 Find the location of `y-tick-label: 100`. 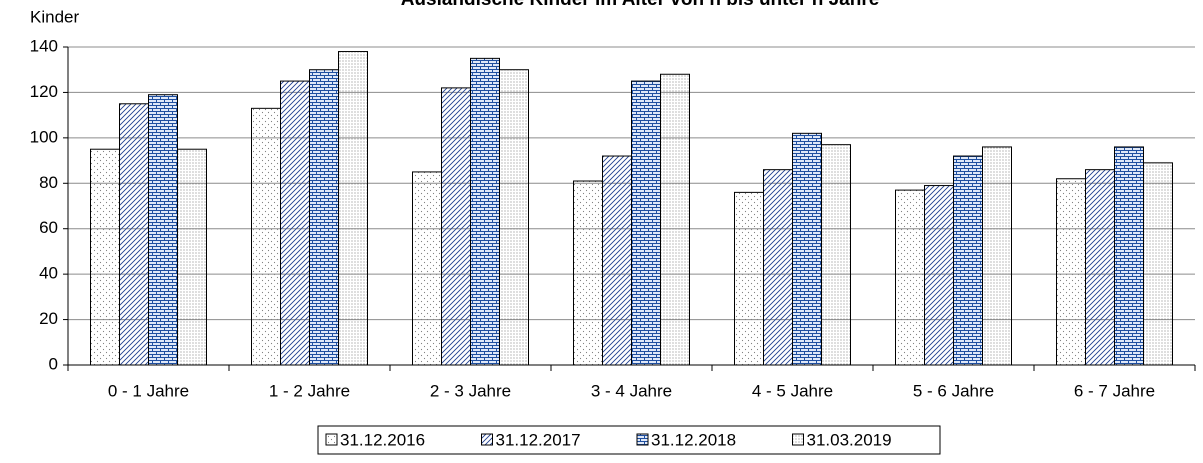

y-tick-label: 100 is located at coordinates (44, 136).